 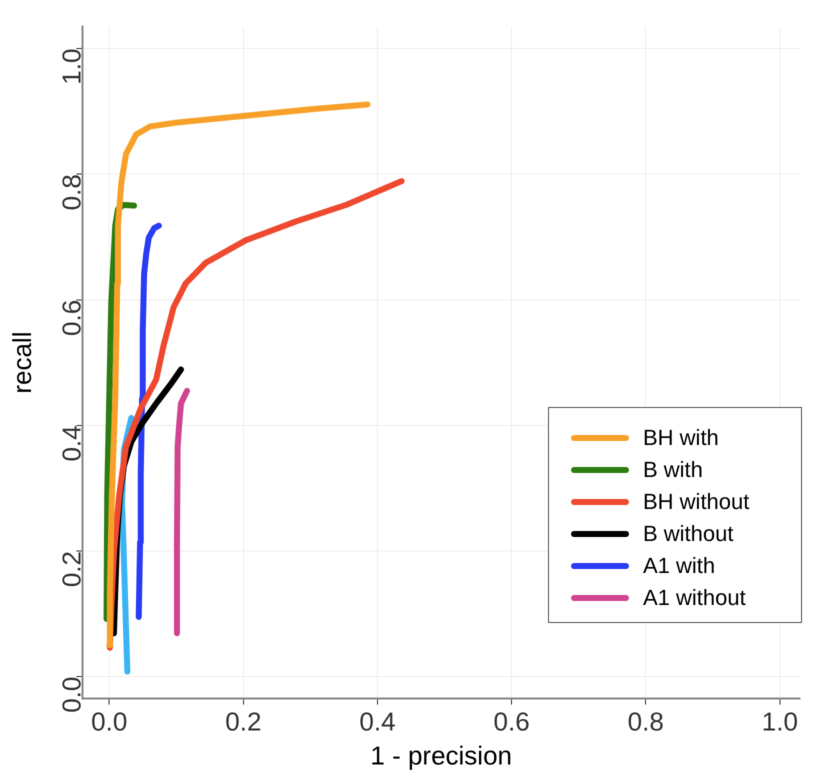 I want to click on y-tick-label: 1.0, so click(x=71, y=66).